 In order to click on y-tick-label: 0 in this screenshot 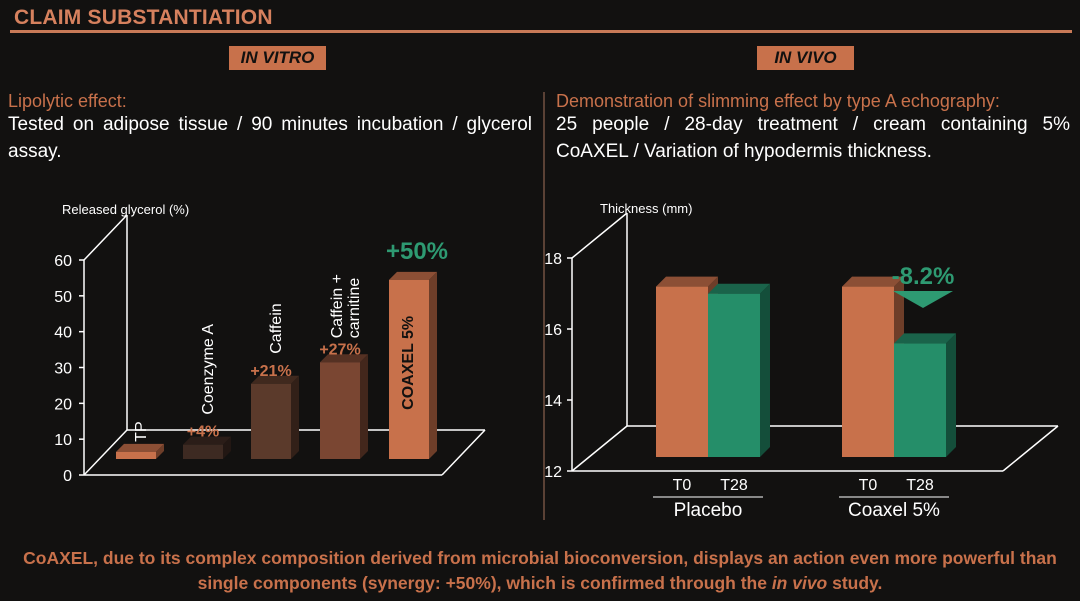, I will do `click(67, 476)`.